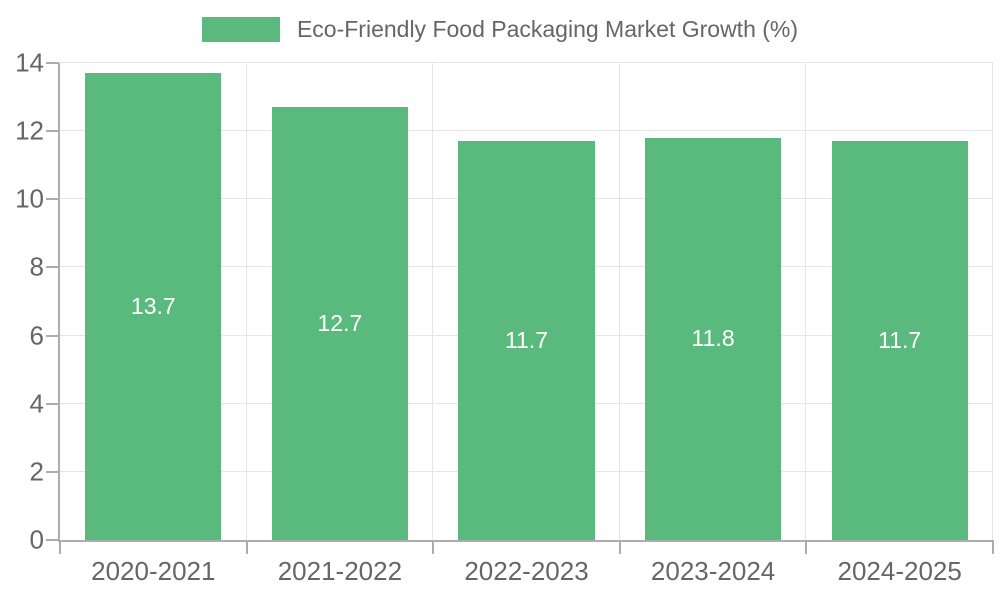 This screenshot has width=1000, height=600. I want to click on legend-swatch, so click(240, 30).